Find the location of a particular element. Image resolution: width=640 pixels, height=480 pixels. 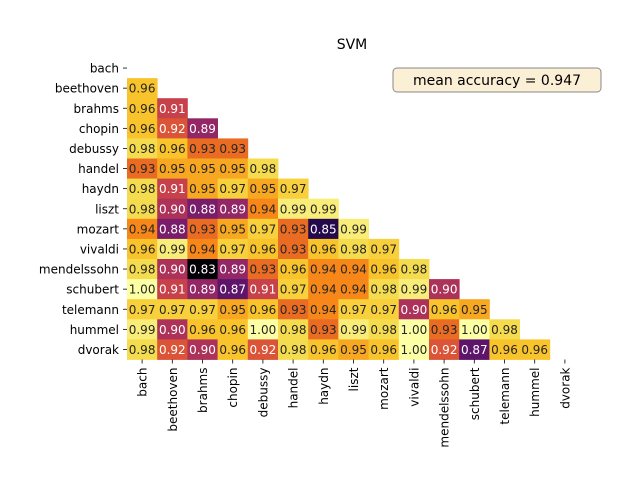

y-tick-label: telemann is located at coordinates (90, 310).